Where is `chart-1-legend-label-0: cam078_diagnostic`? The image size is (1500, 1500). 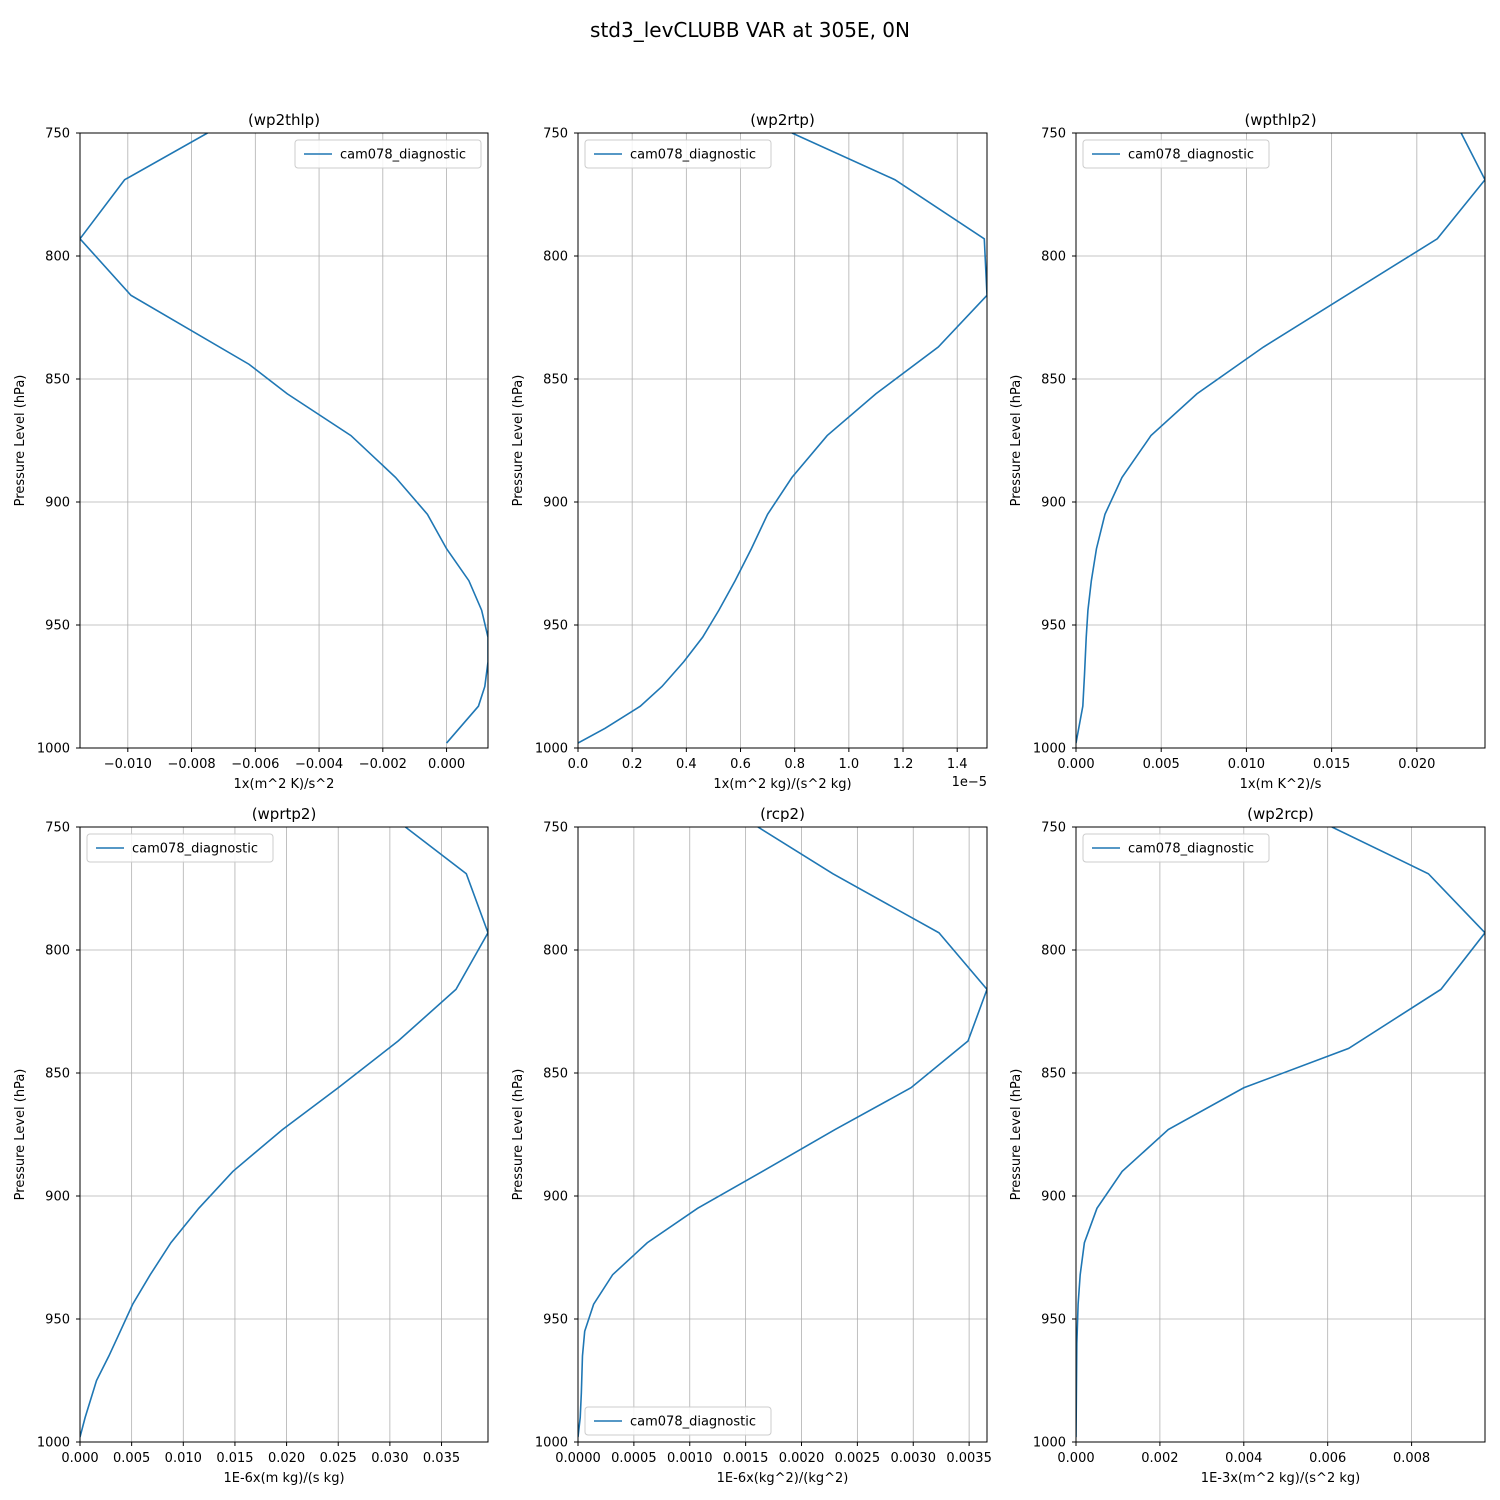
chart-1-legend-label-0: cam078_diagnostic is located at coordinates (403, 155).